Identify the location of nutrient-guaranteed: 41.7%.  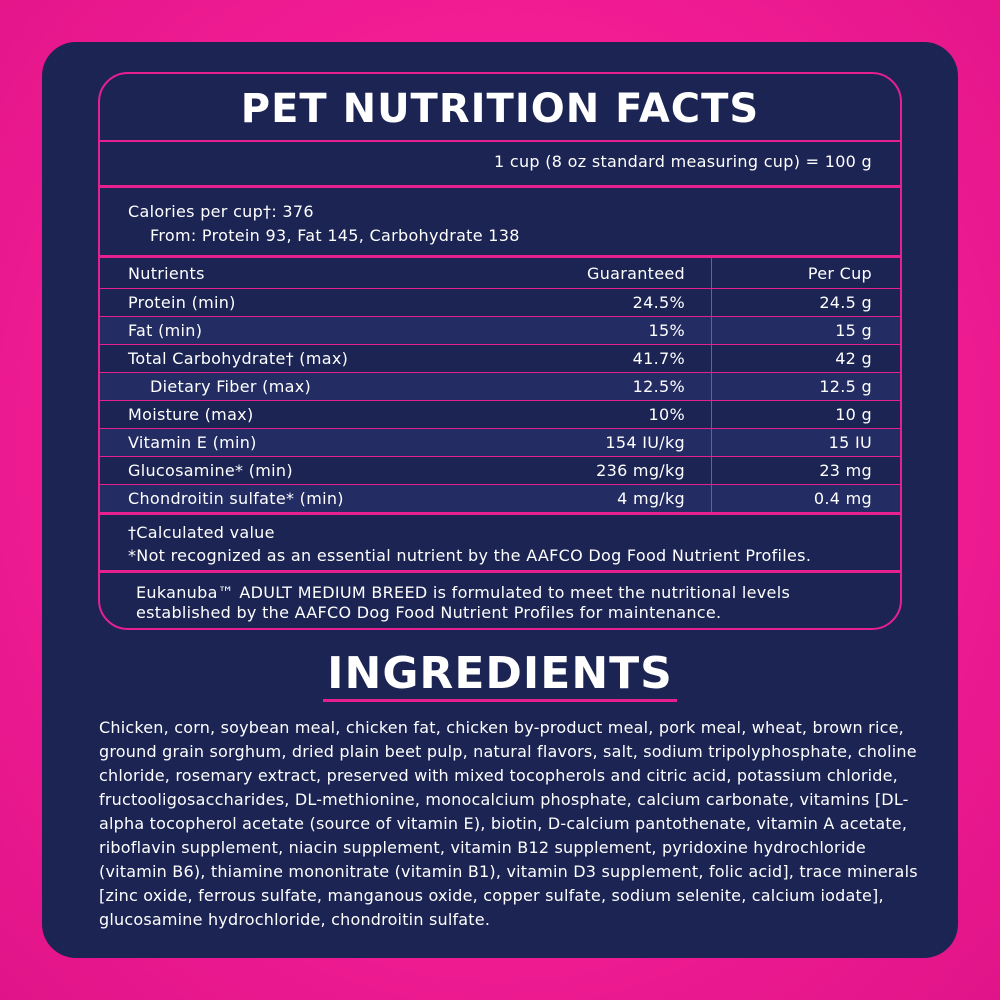
(578, 358).